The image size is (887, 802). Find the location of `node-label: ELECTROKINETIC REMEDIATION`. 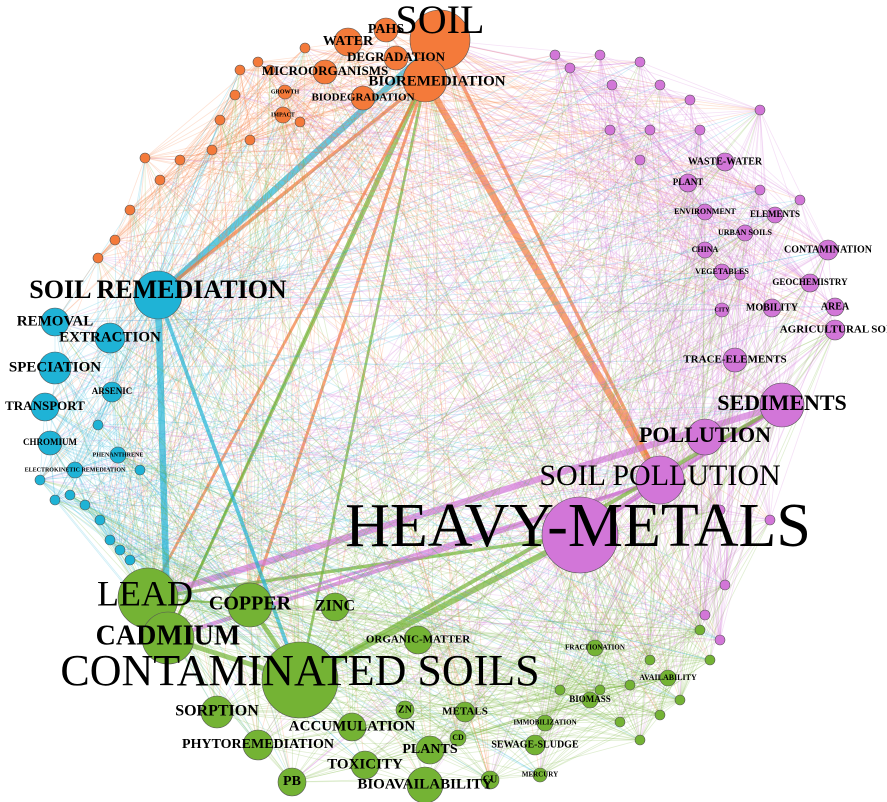

node-label: ELECTROKINETIC REMEDIATION is located at coordinates (75, 470).